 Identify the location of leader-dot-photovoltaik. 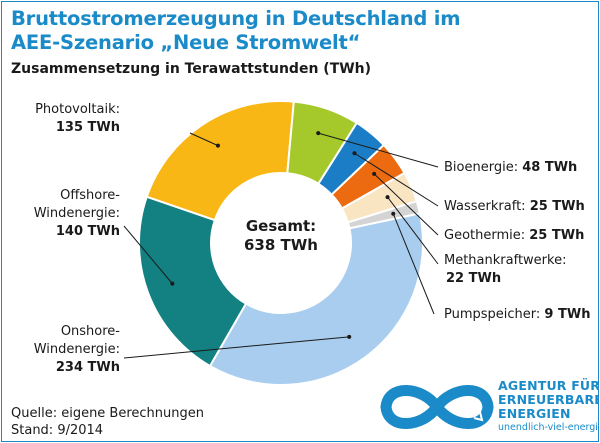
(217, 145).